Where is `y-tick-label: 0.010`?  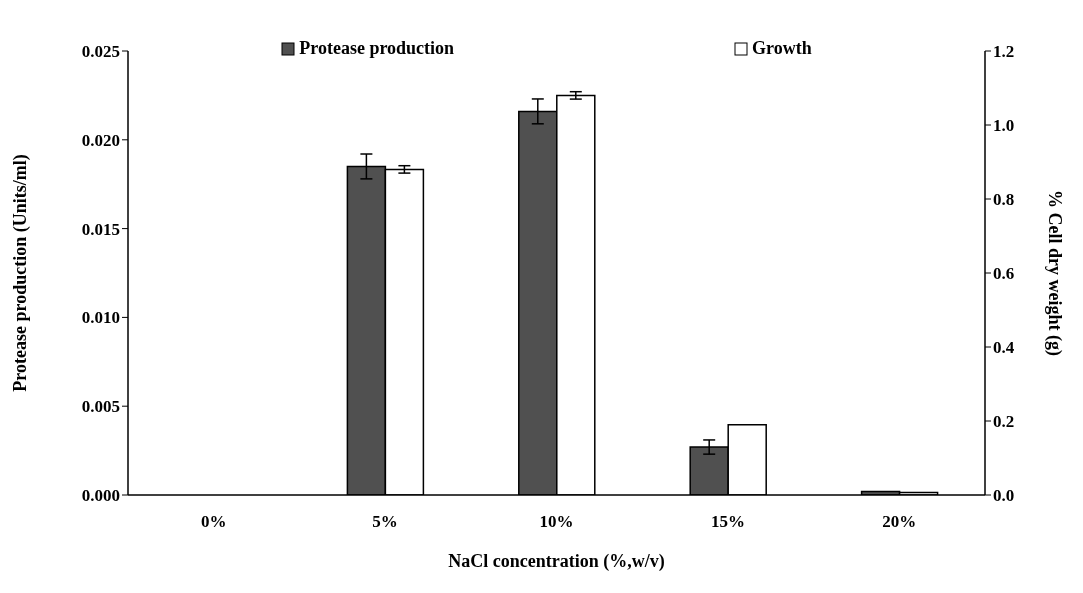
y-tick-label: 0.010 is located at coordinates (100, 318).